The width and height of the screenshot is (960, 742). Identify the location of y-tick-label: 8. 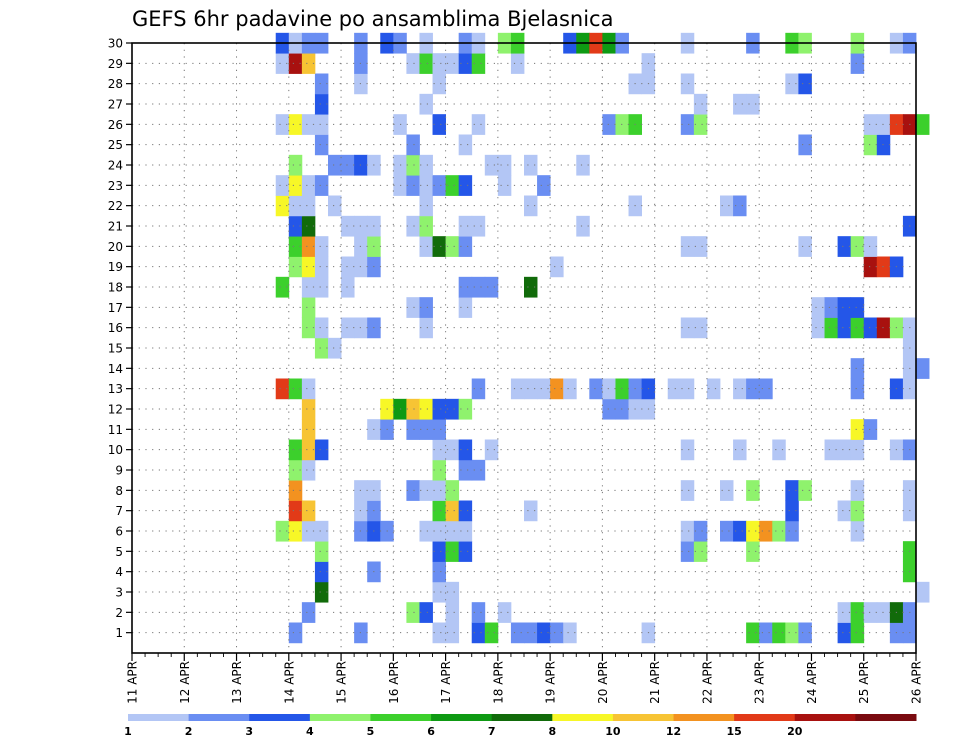
(119, 491).